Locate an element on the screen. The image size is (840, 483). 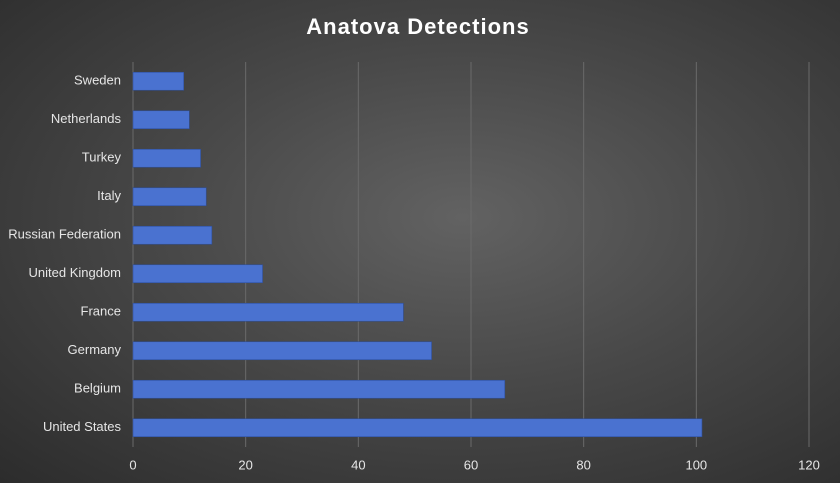
x-tick-label: 40 is located at coordinates (358, 464).